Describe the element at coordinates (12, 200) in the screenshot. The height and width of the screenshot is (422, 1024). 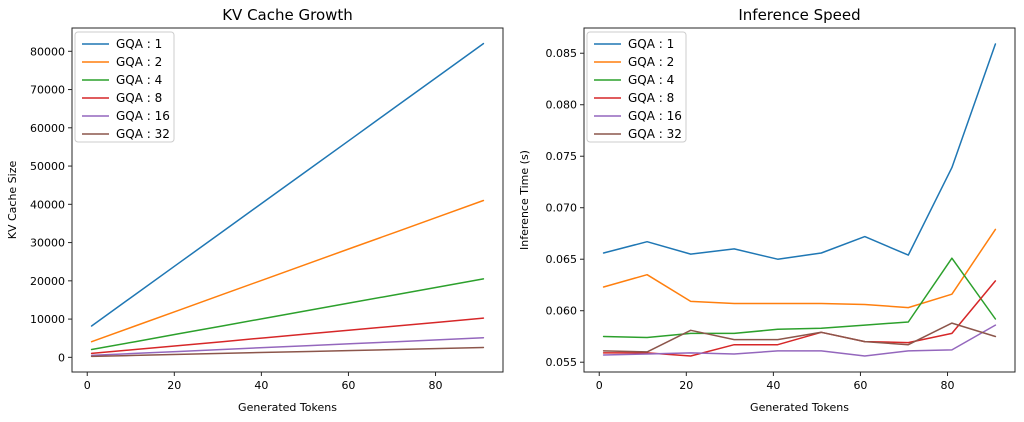
I see `y-axis-label: KV Cache Size` at that location.